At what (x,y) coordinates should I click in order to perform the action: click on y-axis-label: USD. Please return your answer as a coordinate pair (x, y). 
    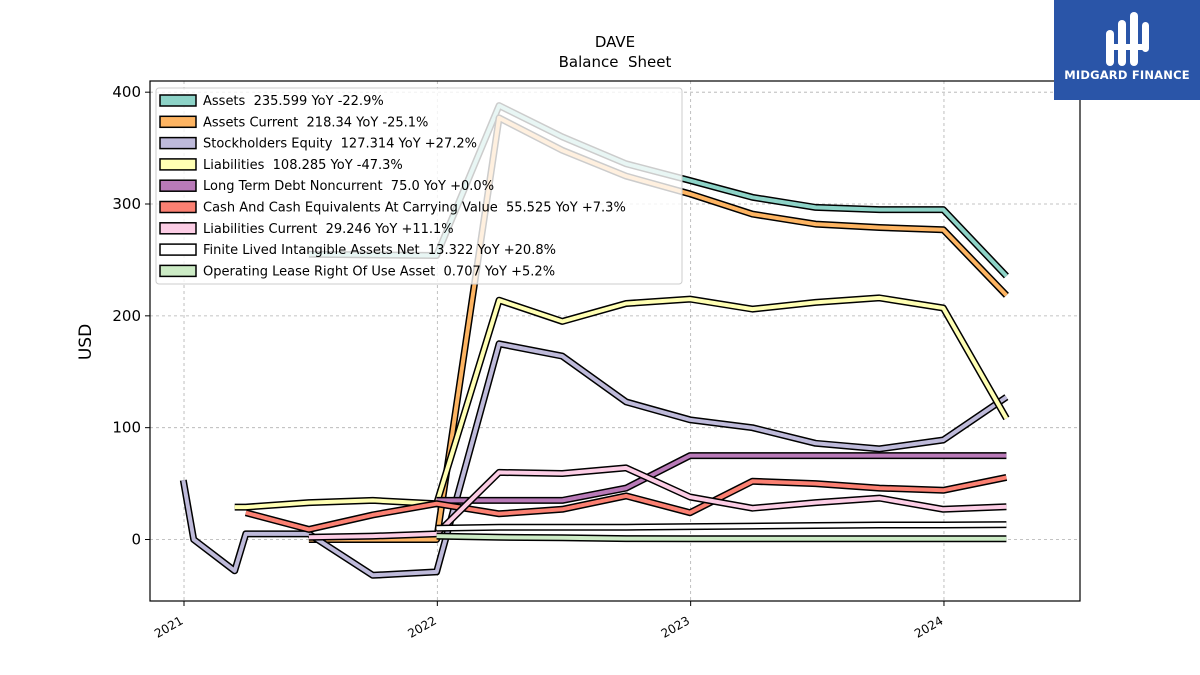
    Looking at the image, I should click on (86, 342).